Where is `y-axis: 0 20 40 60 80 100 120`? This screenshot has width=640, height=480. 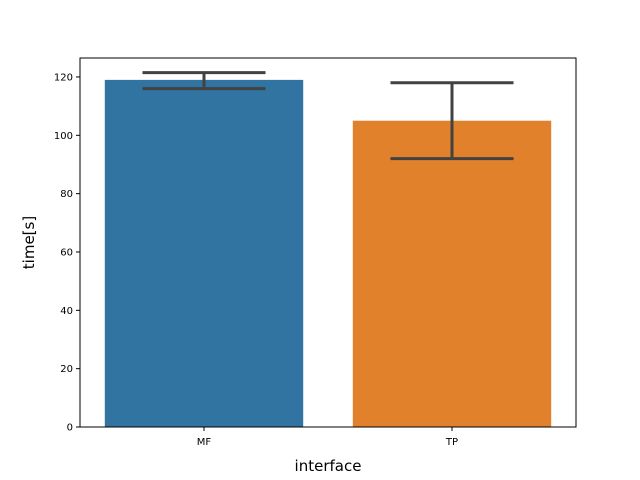 y-axis: 0 20 40 60 80 100 120 is located at coordinates (67, 253).